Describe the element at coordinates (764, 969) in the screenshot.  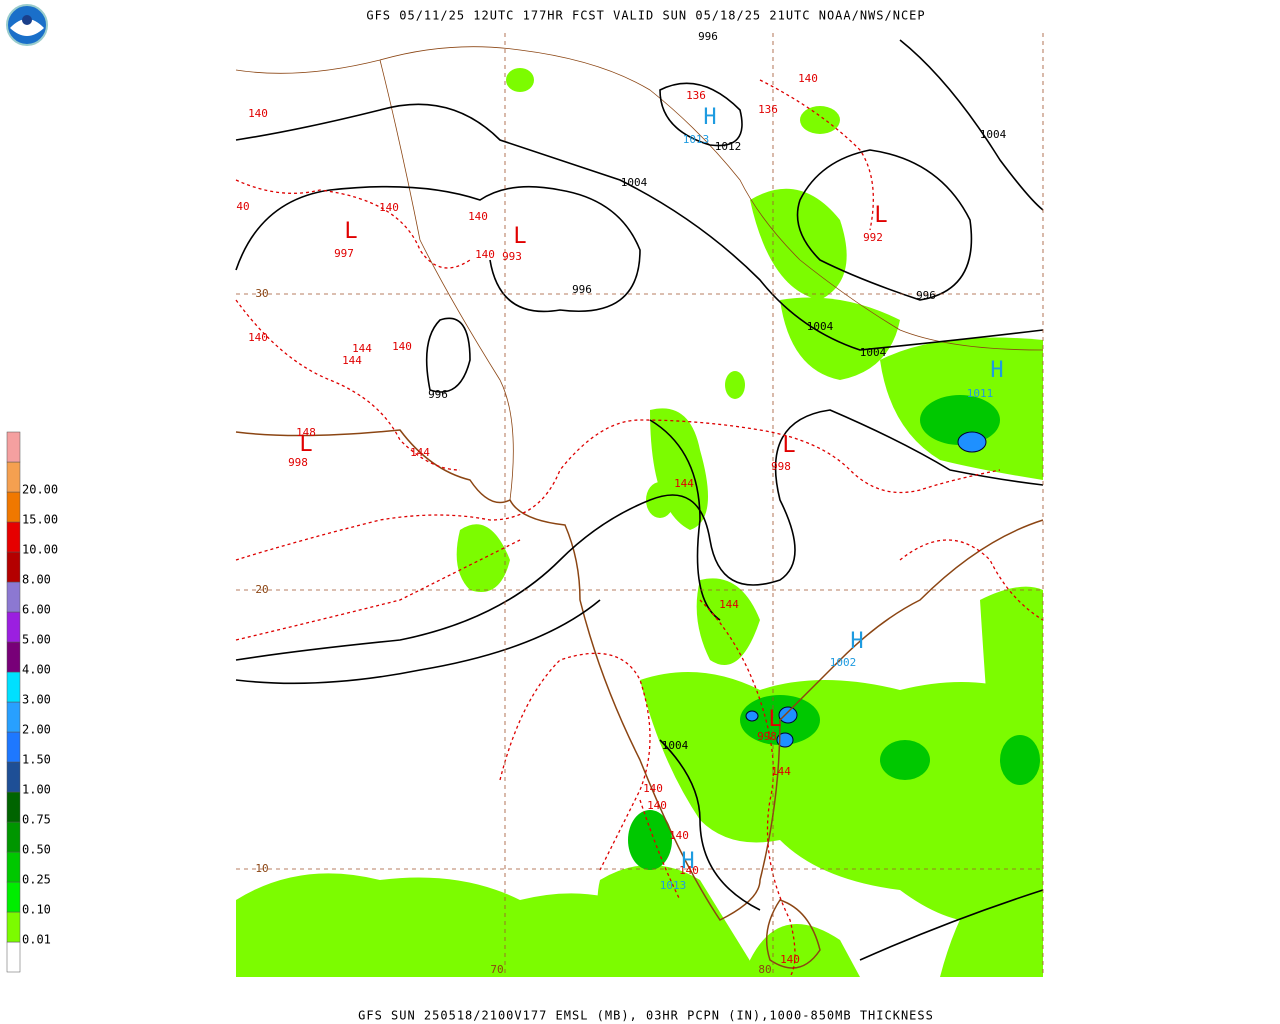
I see `longitude-label: 80` at that location.